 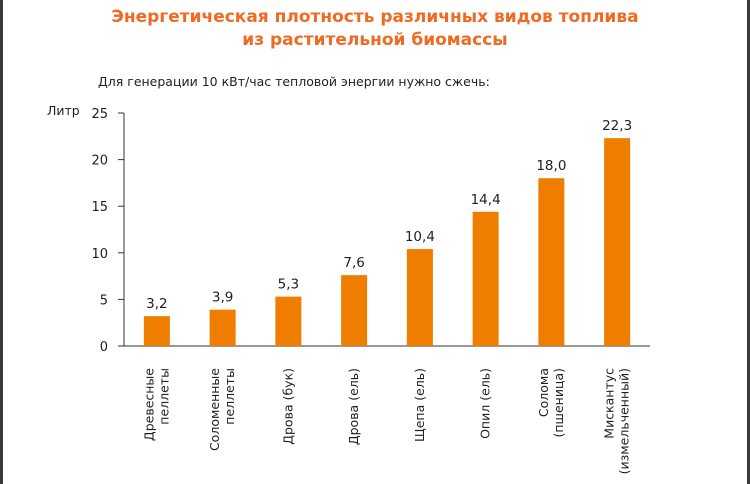 I want to click on x-tick-label: Солома(пшеница), so click(x=551, y=403).